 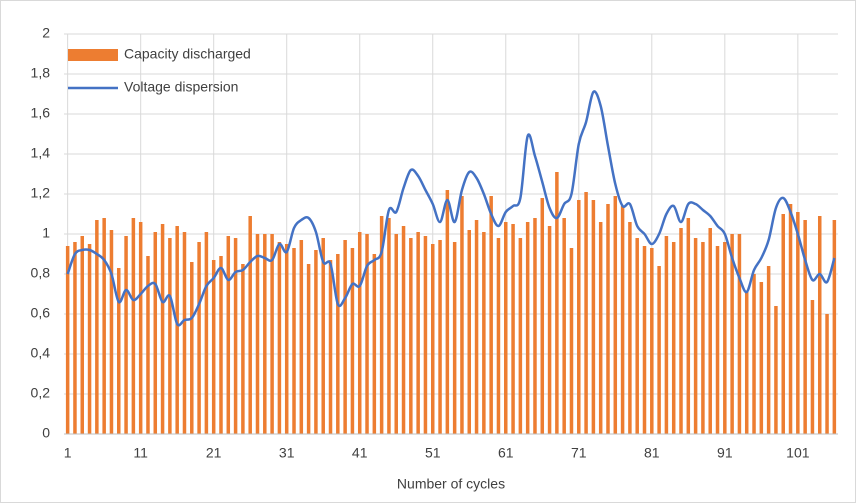 I want to click on y-tick-label: 2, so click(x=46, y=33).